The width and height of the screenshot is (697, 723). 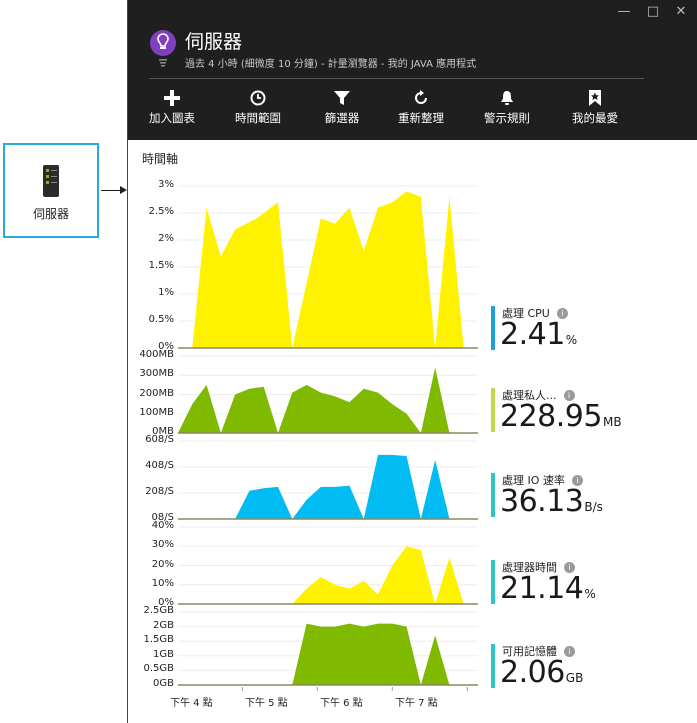 What do you see at coordinates (123, 190) in the screenshot?
I see `connector-arrow-head` at bounding box center [123, 190].